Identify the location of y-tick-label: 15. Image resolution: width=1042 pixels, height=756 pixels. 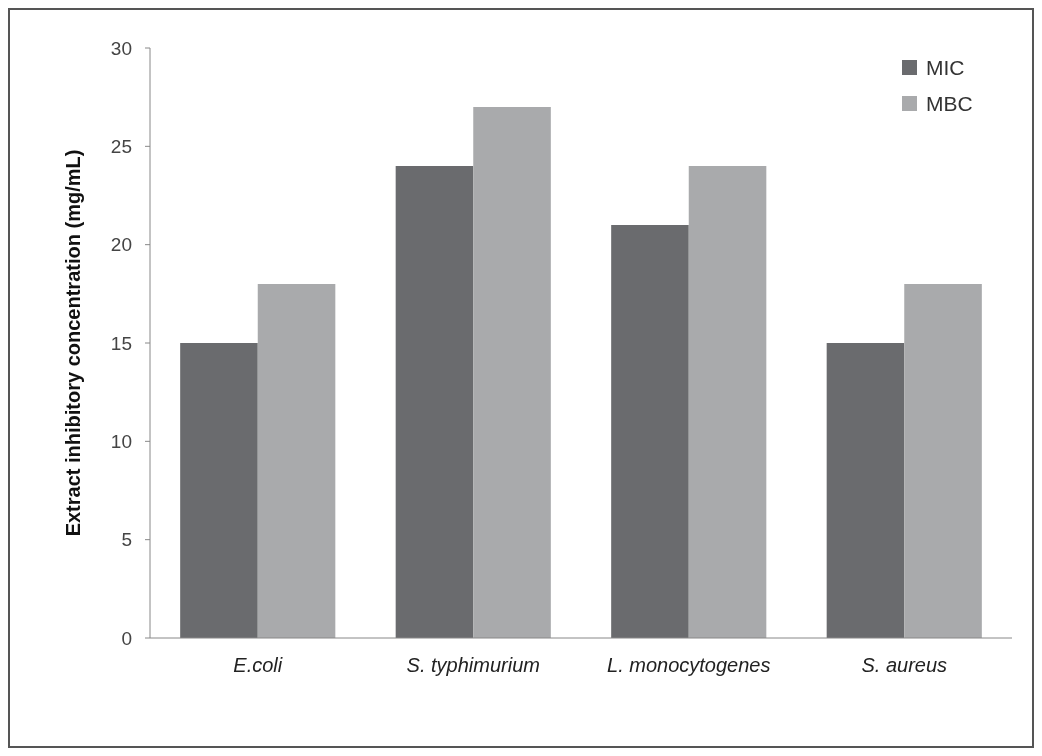
(121, 343).